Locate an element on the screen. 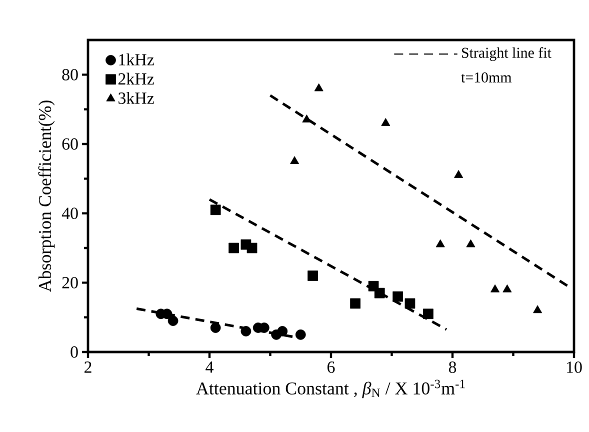 The image size is (589, 432). x-tick-label: 10 is located at coordinates (574, 367).